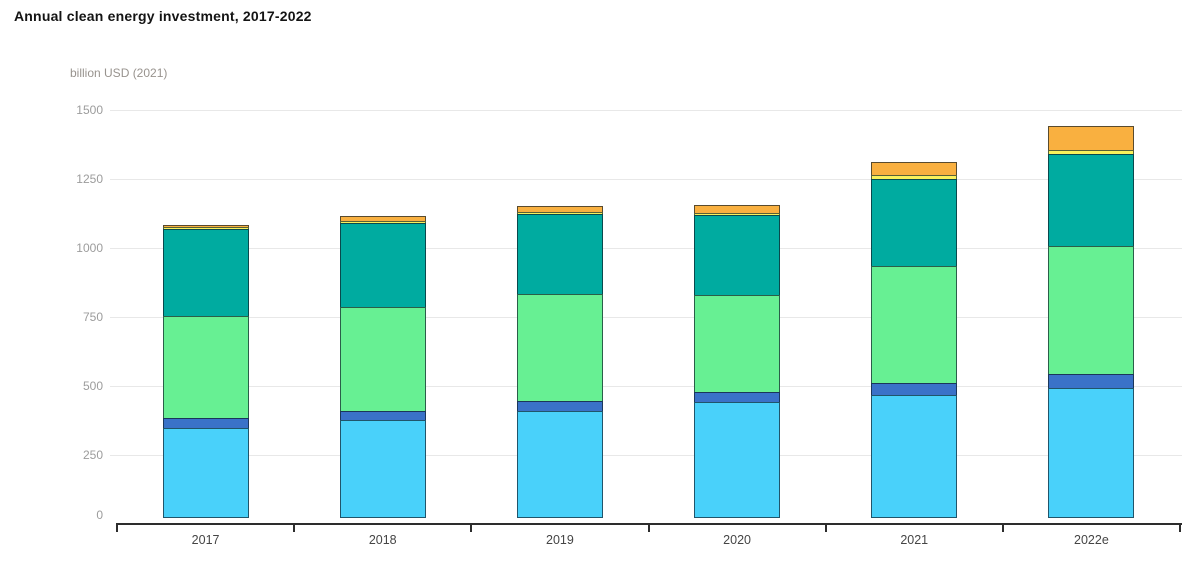 This screenshot has width=1200, height=577. Describe the element at coordinates (92, 454) in the screenshot. I see `y-axis-tick-label: 250` at that location.